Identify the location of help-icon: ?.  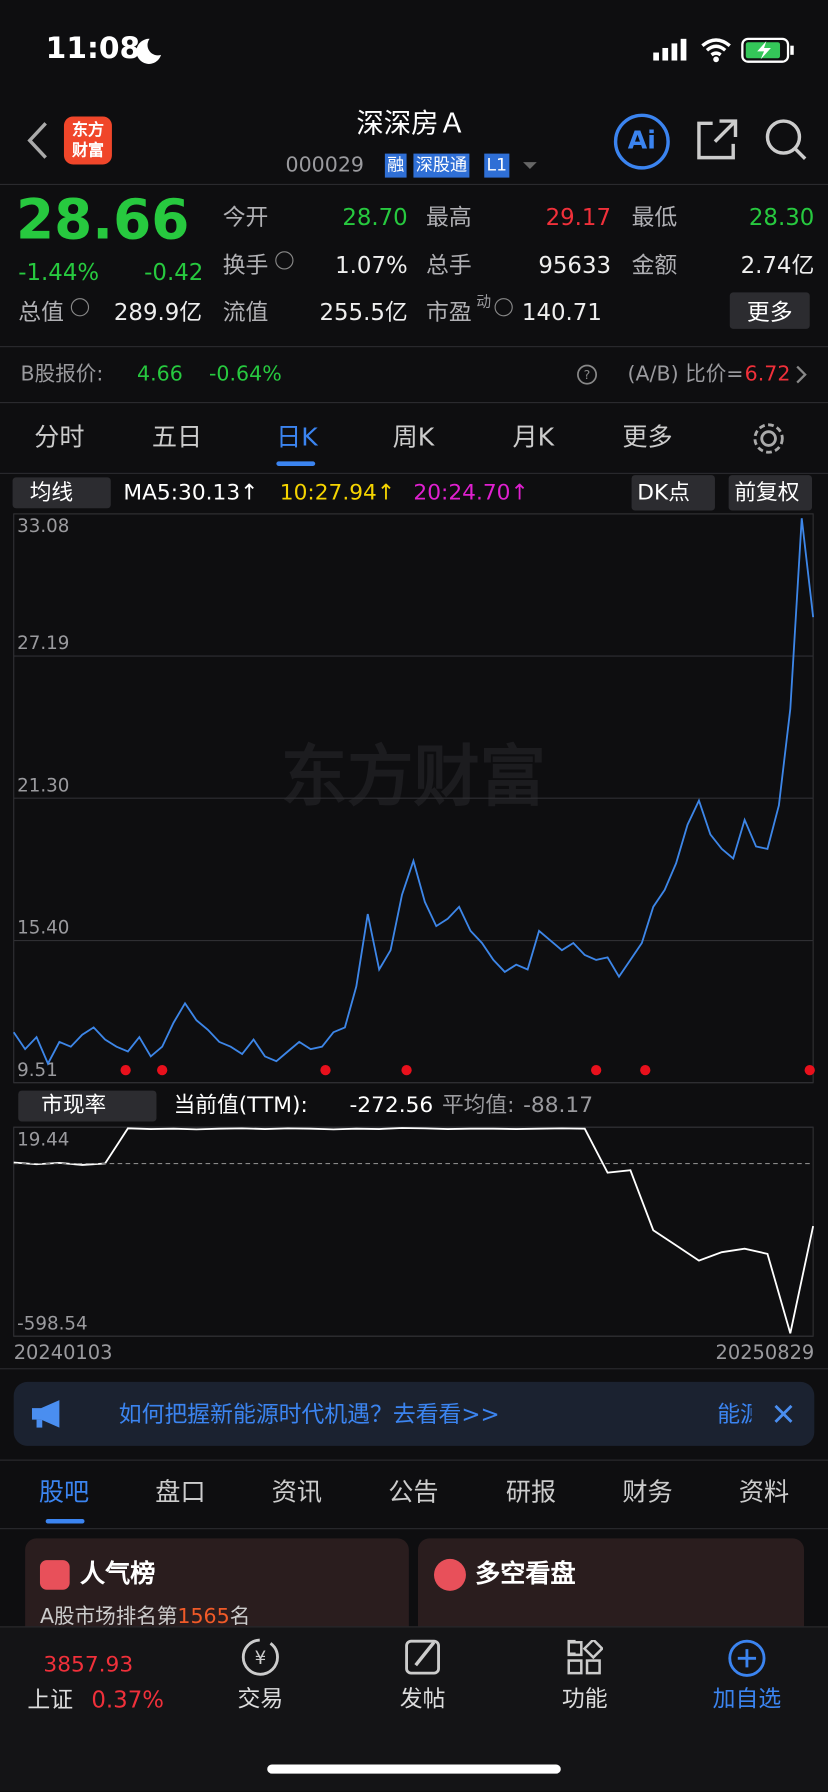
(587, 374).